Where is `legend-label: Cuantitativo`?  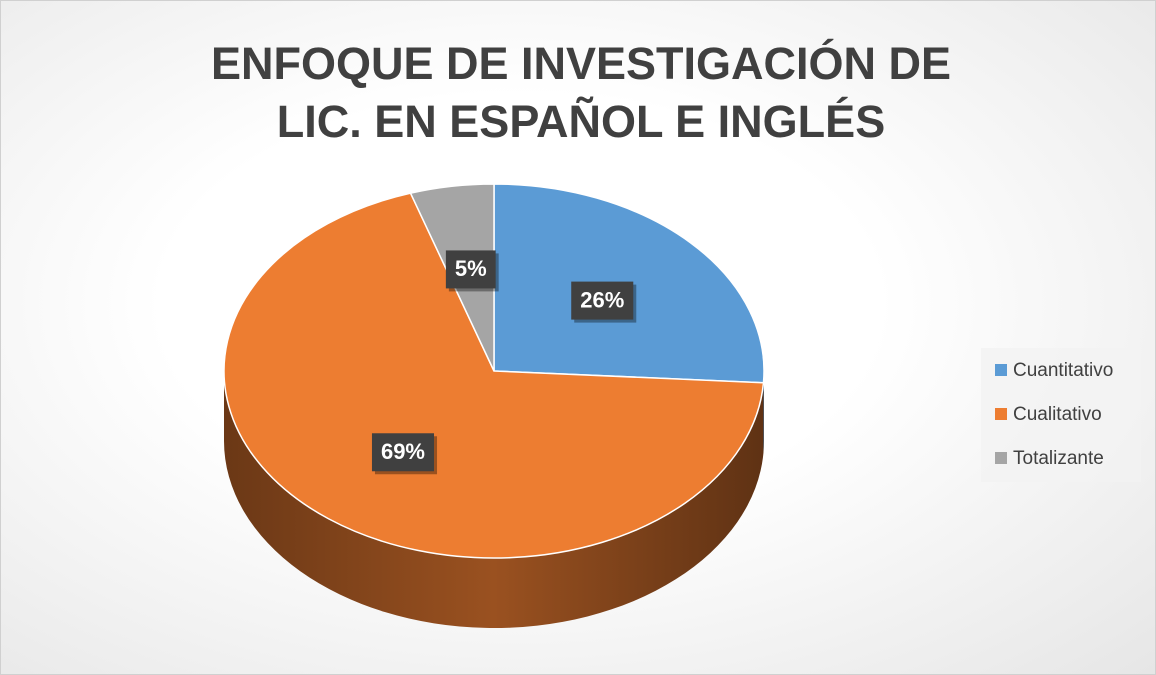 legend-label: Cuantitativo is located at coordinates (1063, 370).